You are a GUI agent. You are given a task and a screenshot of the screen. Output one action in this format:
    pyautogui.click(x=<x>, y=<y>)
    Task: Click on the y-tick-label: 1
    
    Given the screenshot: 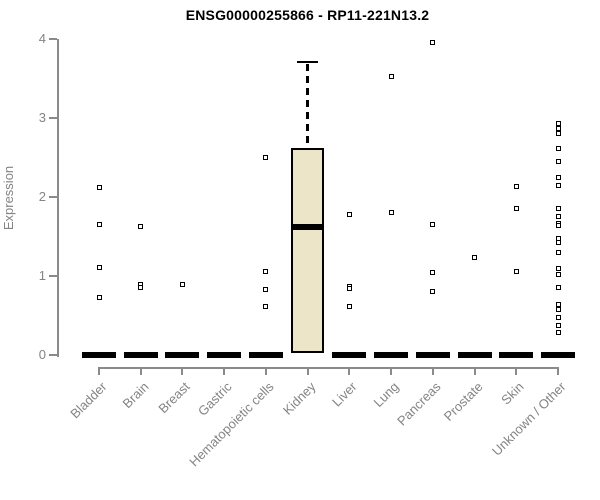 What is the action you would take?
    pyautogui.click(x=42, y=275)
    